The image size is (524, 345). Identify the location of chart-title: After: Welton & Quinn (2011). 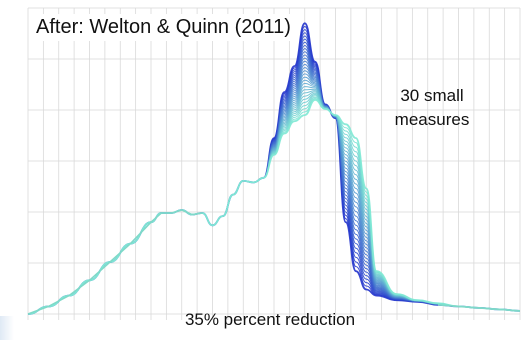
(163, 27).